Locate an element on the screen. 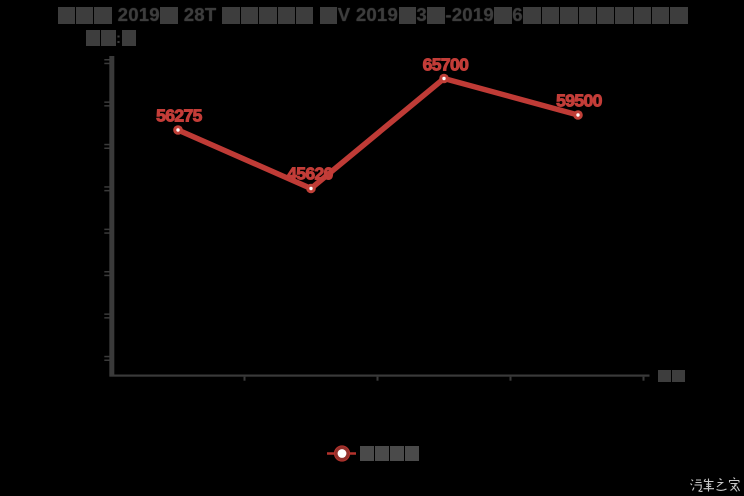 This screenshot has width=744, height=496. svg-text: 45620 is located at coordinates (310, 174).